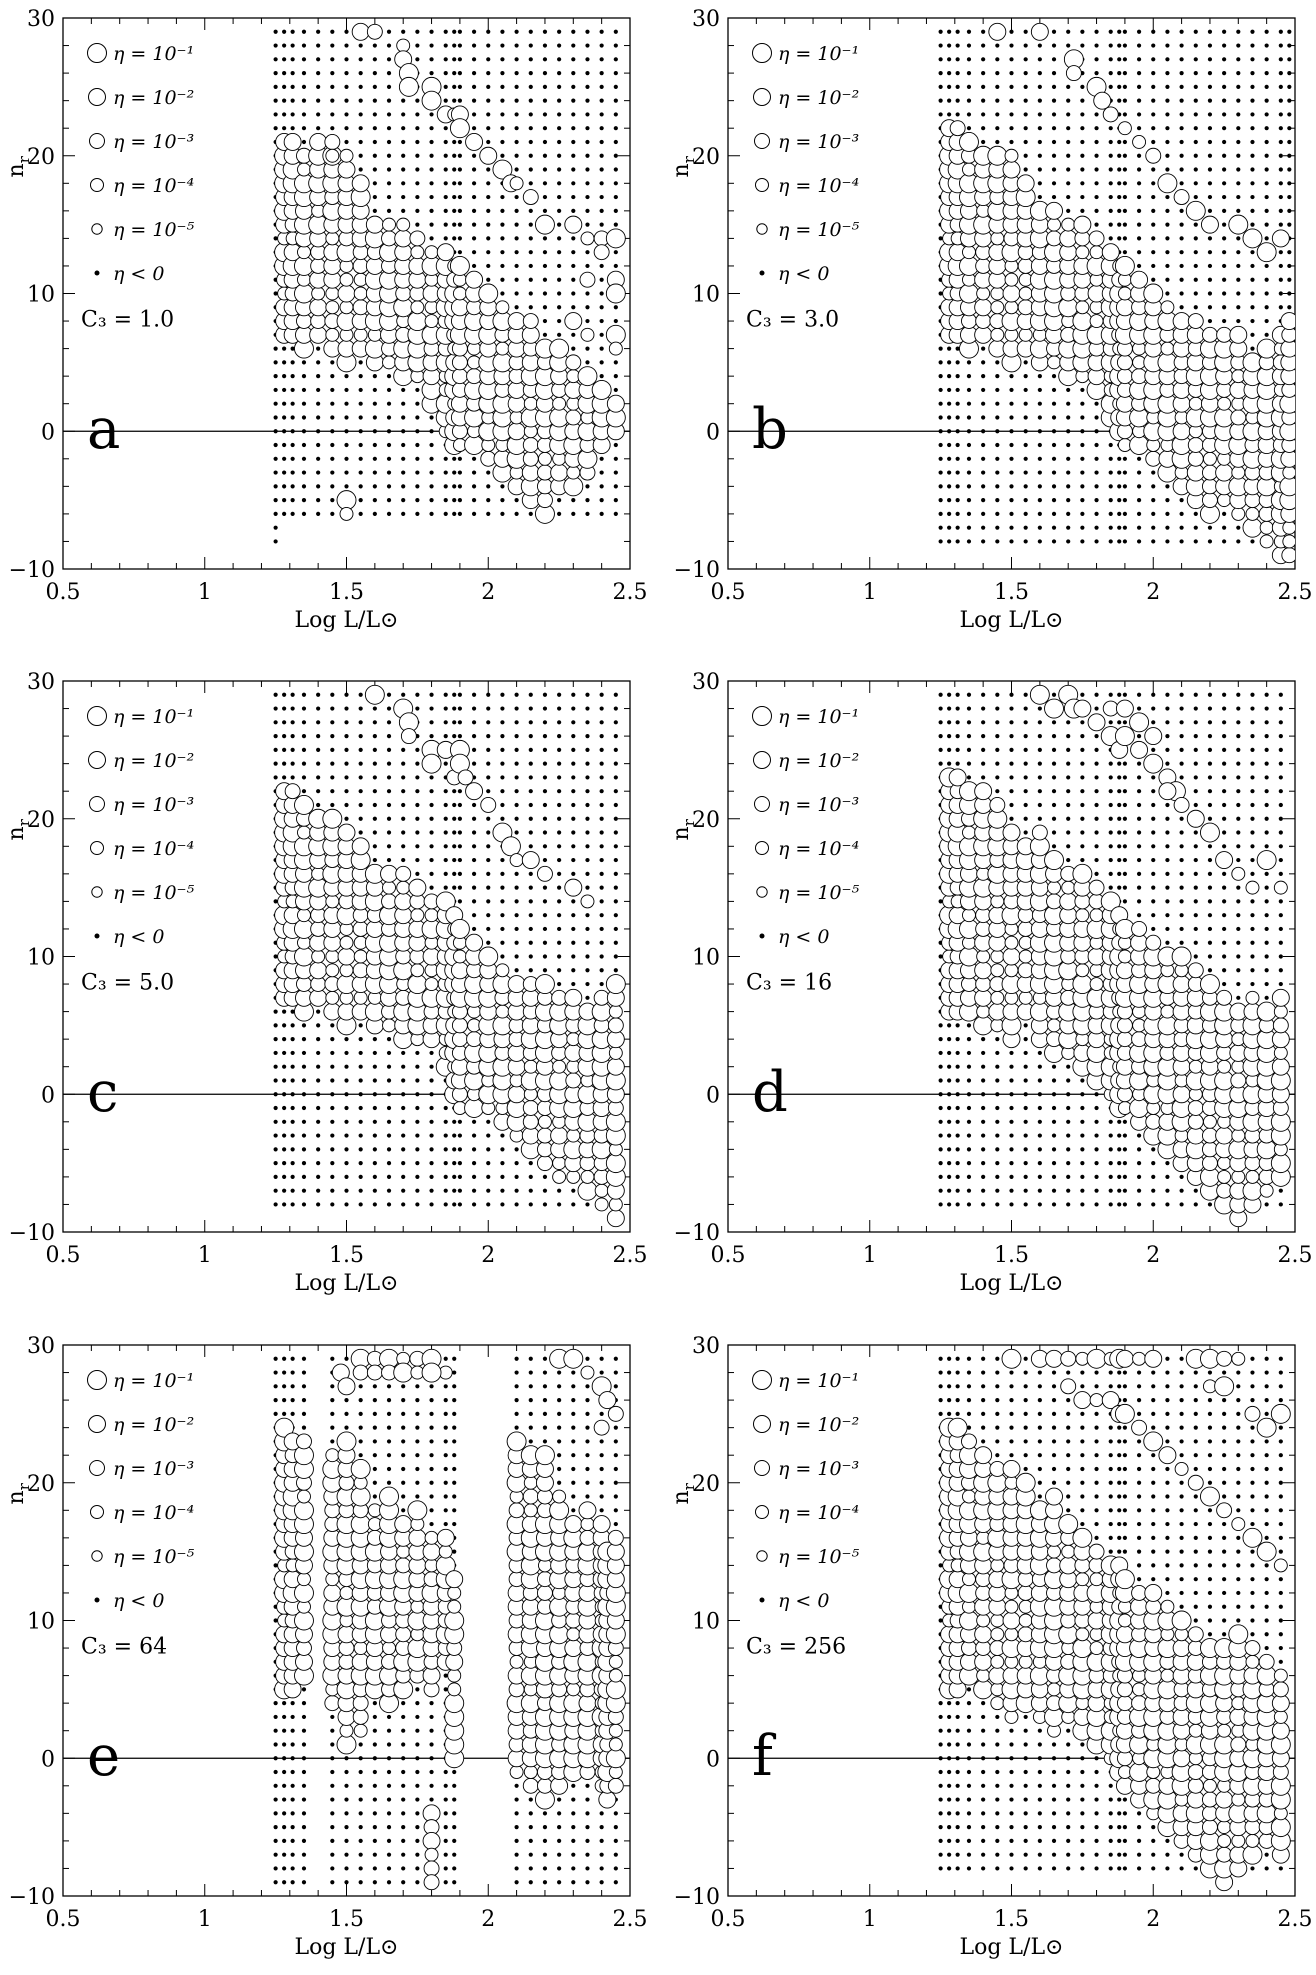 The height and width of the screenshot is (1975, 1316). I want to click on x-axis-label: Log L/L⊙, so click(347, 620).